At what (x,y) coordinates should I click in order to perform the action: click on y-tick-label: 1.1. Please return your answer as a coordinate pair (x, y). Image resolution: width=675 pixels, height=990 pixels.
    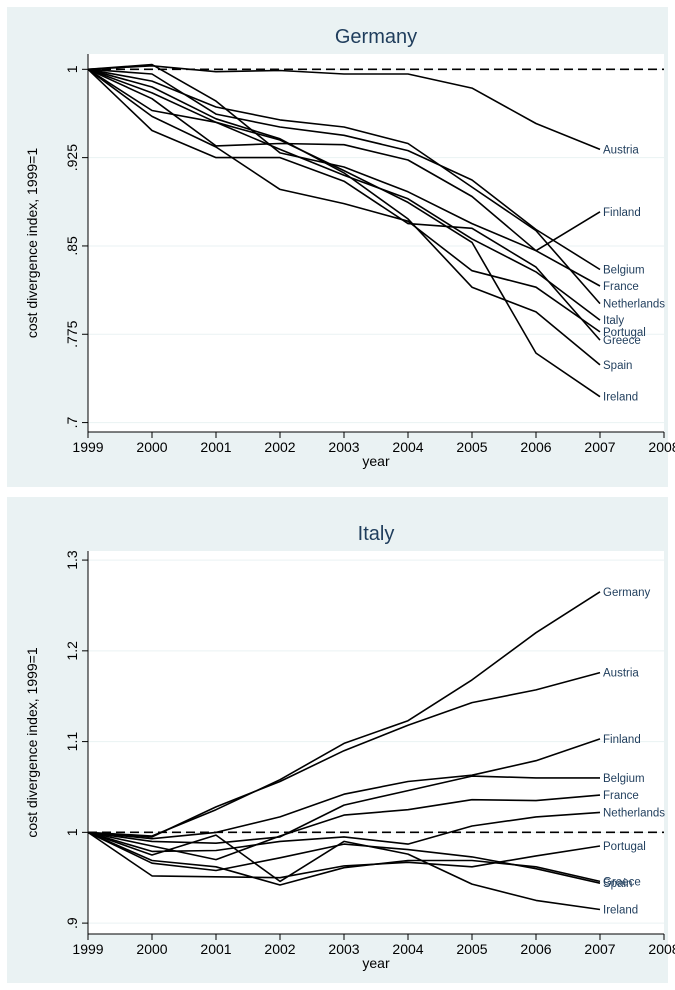
    Looking at the image, I should click on (72, 742).